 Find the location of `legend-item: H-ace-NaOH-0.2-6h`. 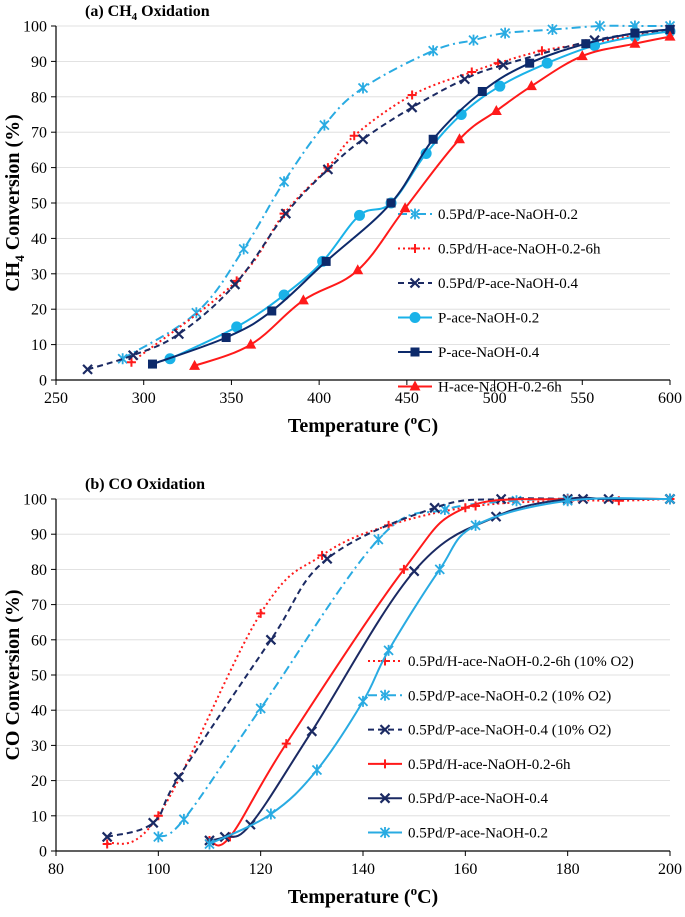

legend-item: H-ace-NaOH-0.2-6h is located at coordinates (480, 388).